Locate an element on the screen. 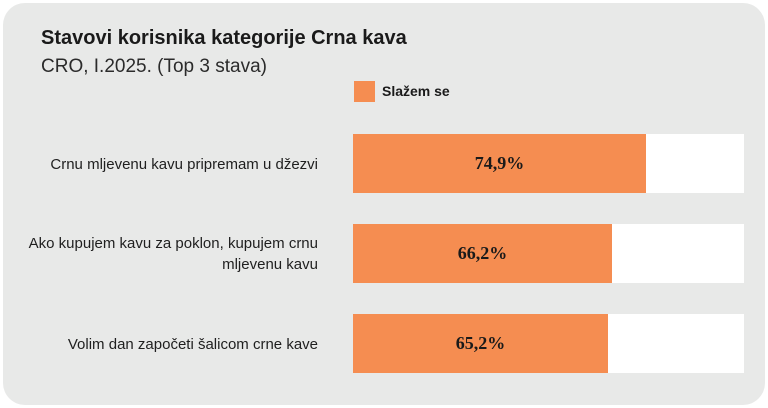 This screenshot has width=768, height=408. bar-value-label: 66,2% is located at coordinates (482, 253).